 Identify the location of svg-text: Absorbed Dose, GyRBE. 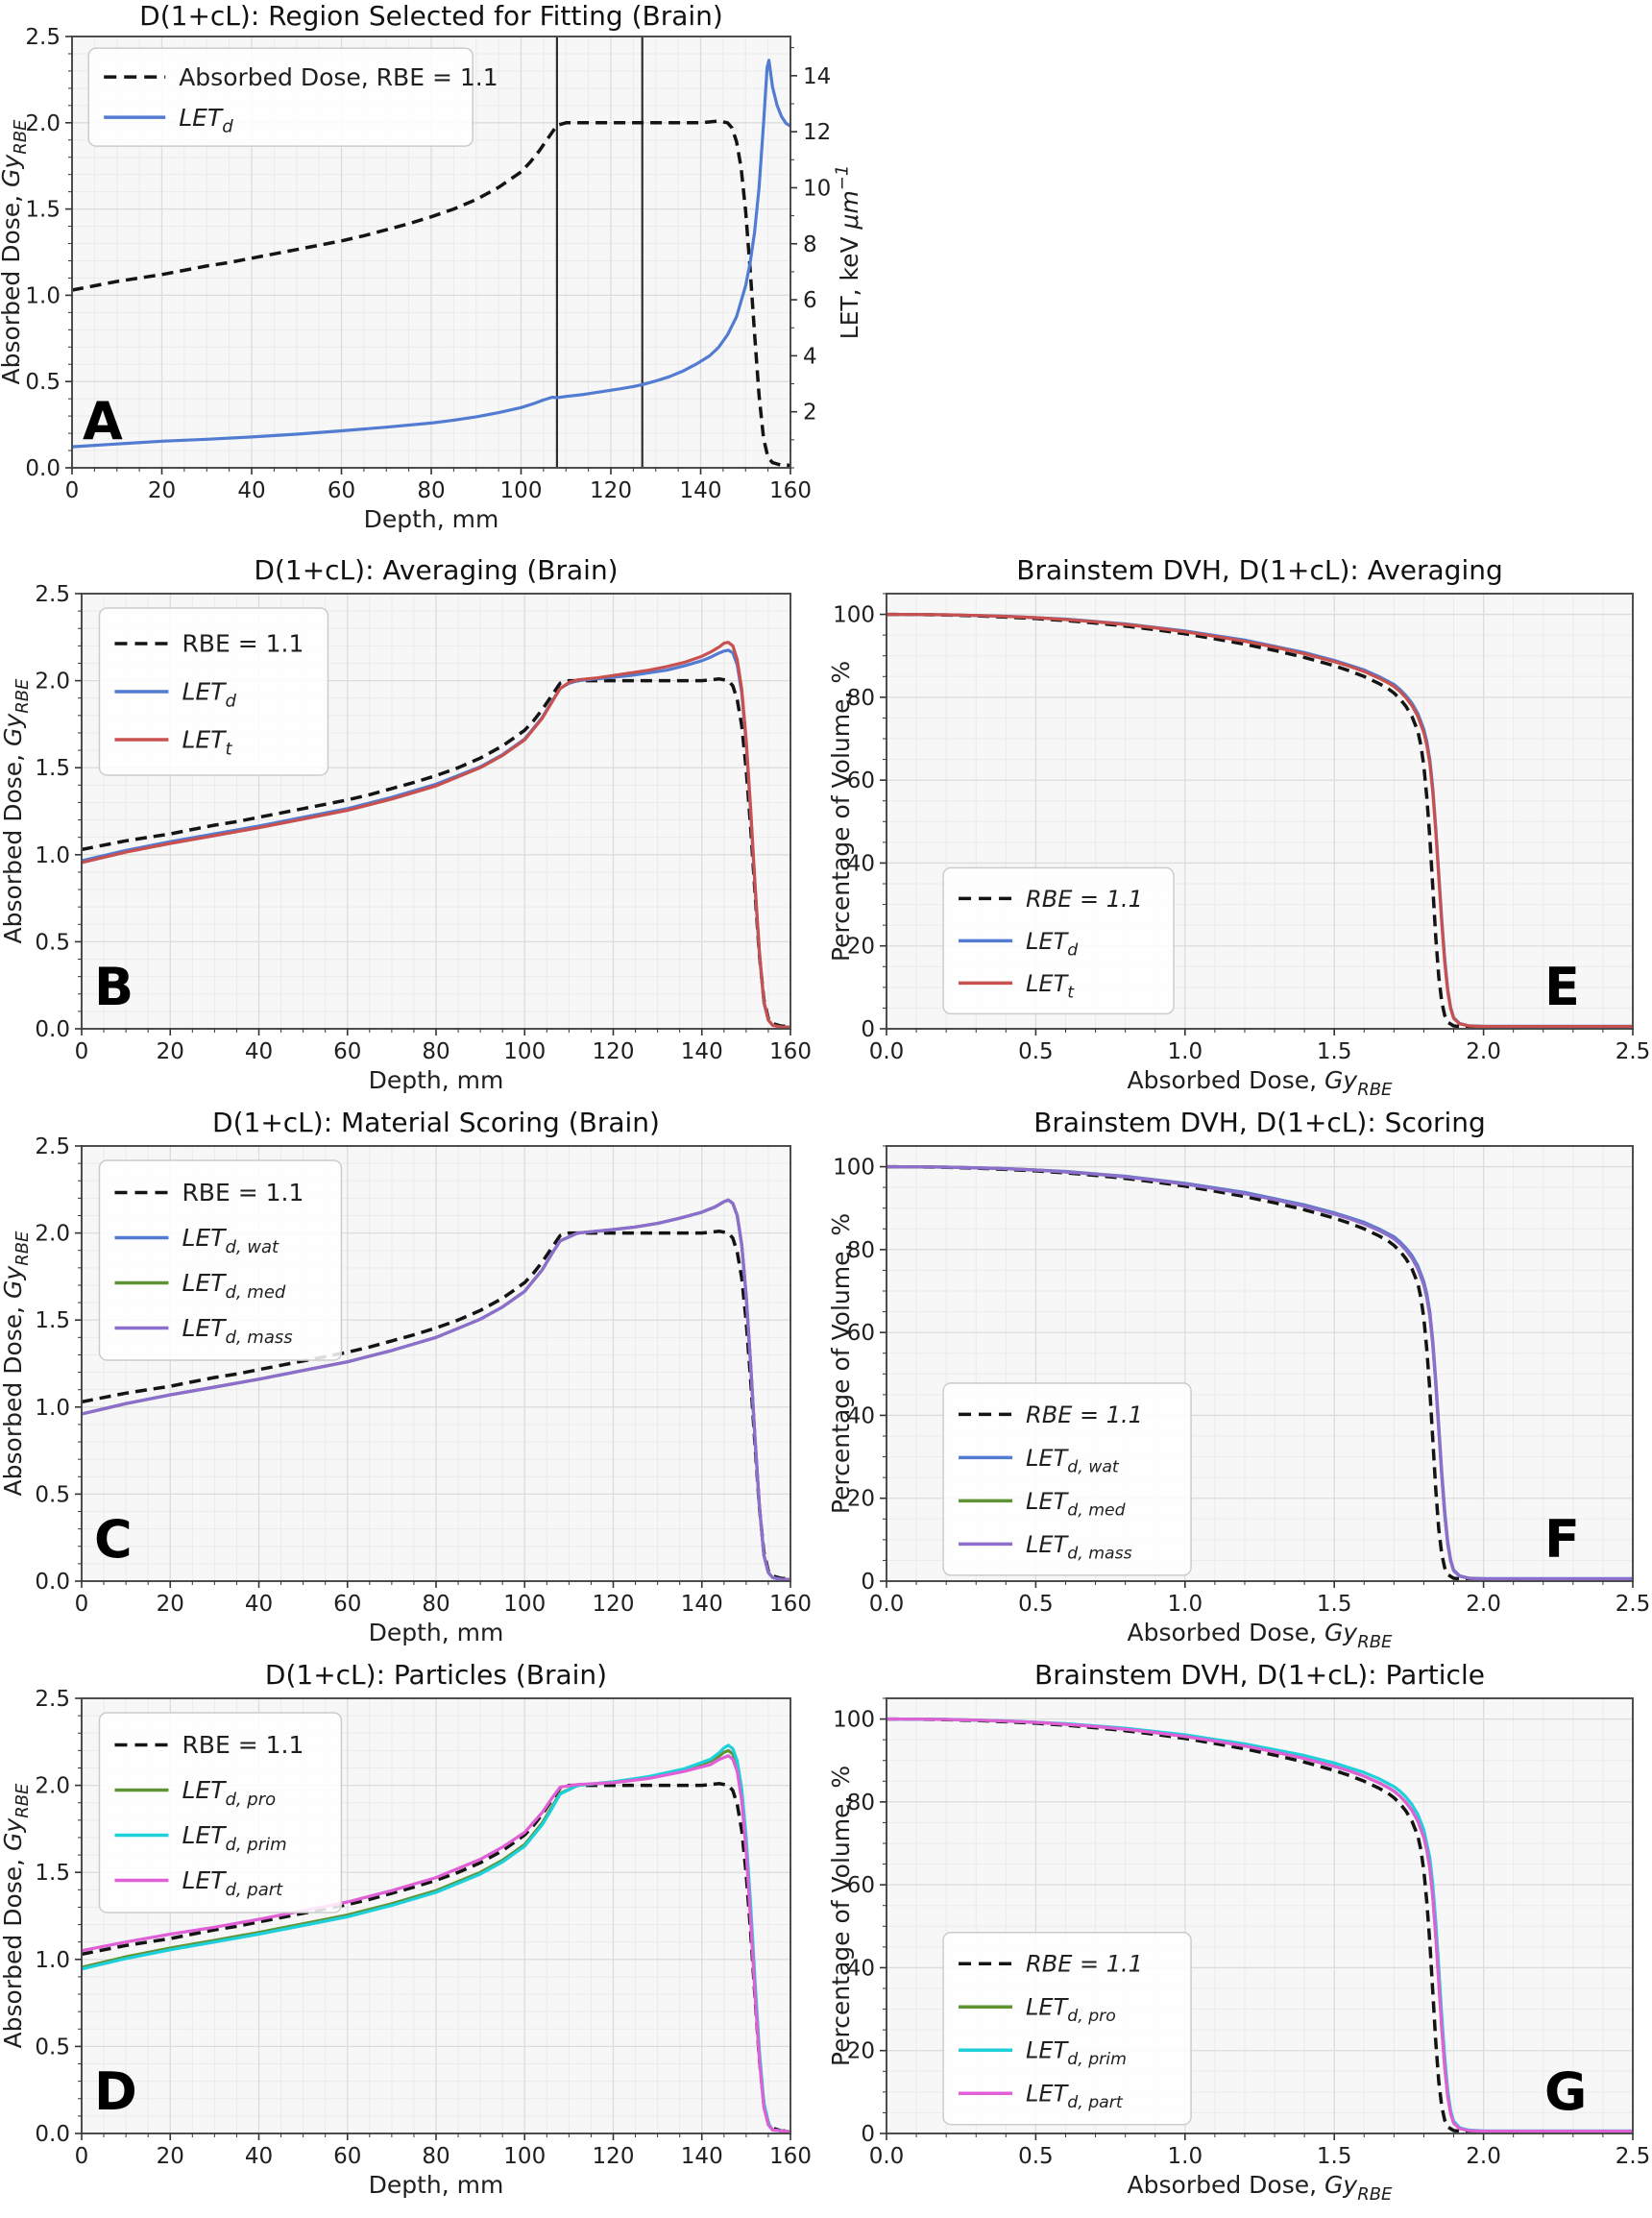
(16, 1916).